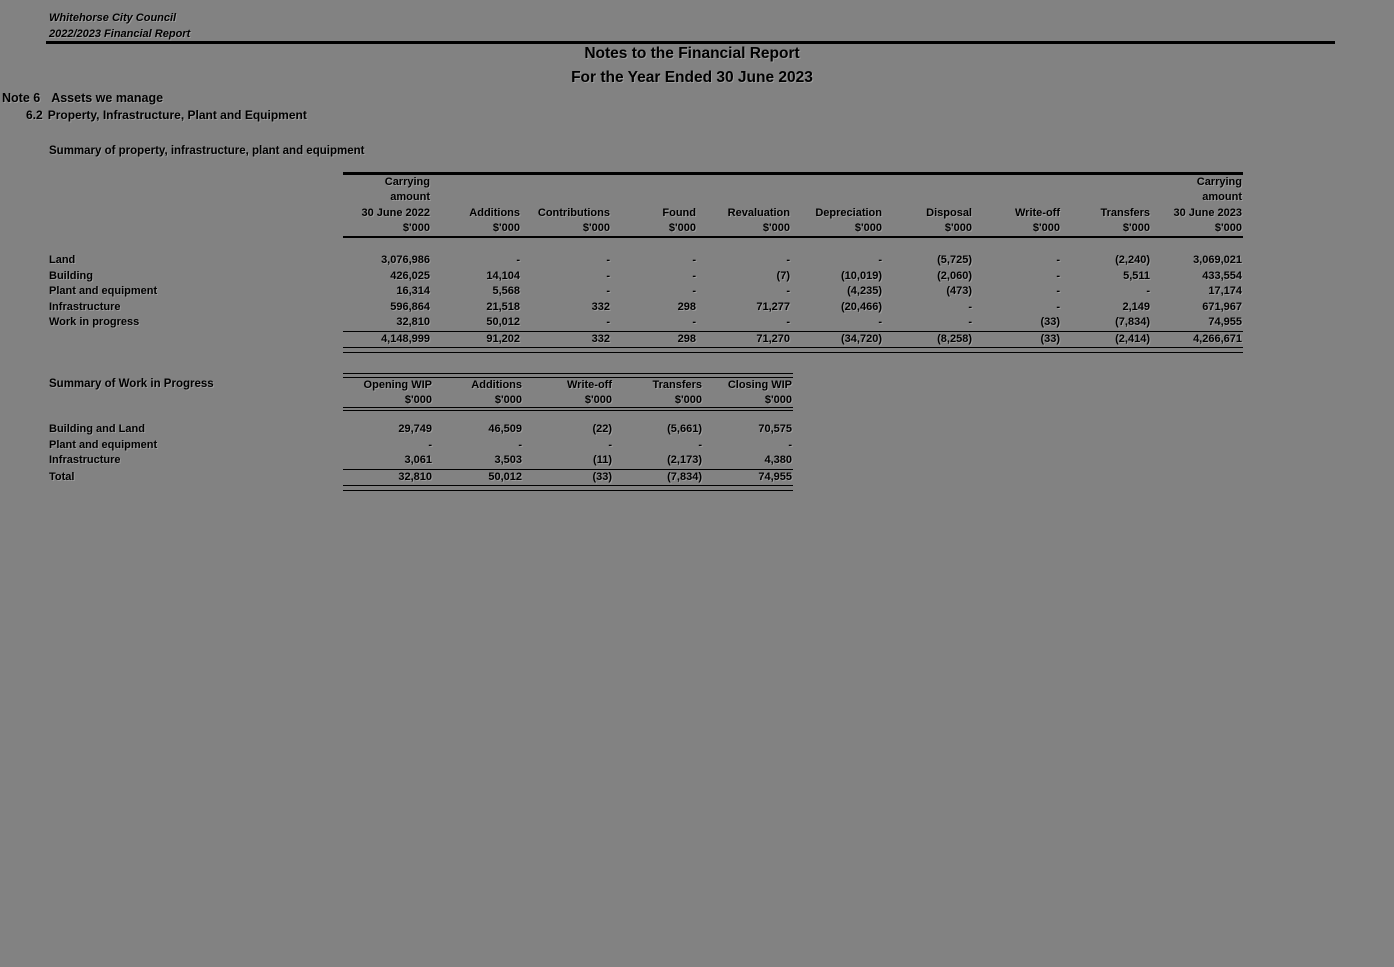 The width and height of the screenshot is (1394, 967). I want to click on table-cell: 74,955, so click(1225, 322).